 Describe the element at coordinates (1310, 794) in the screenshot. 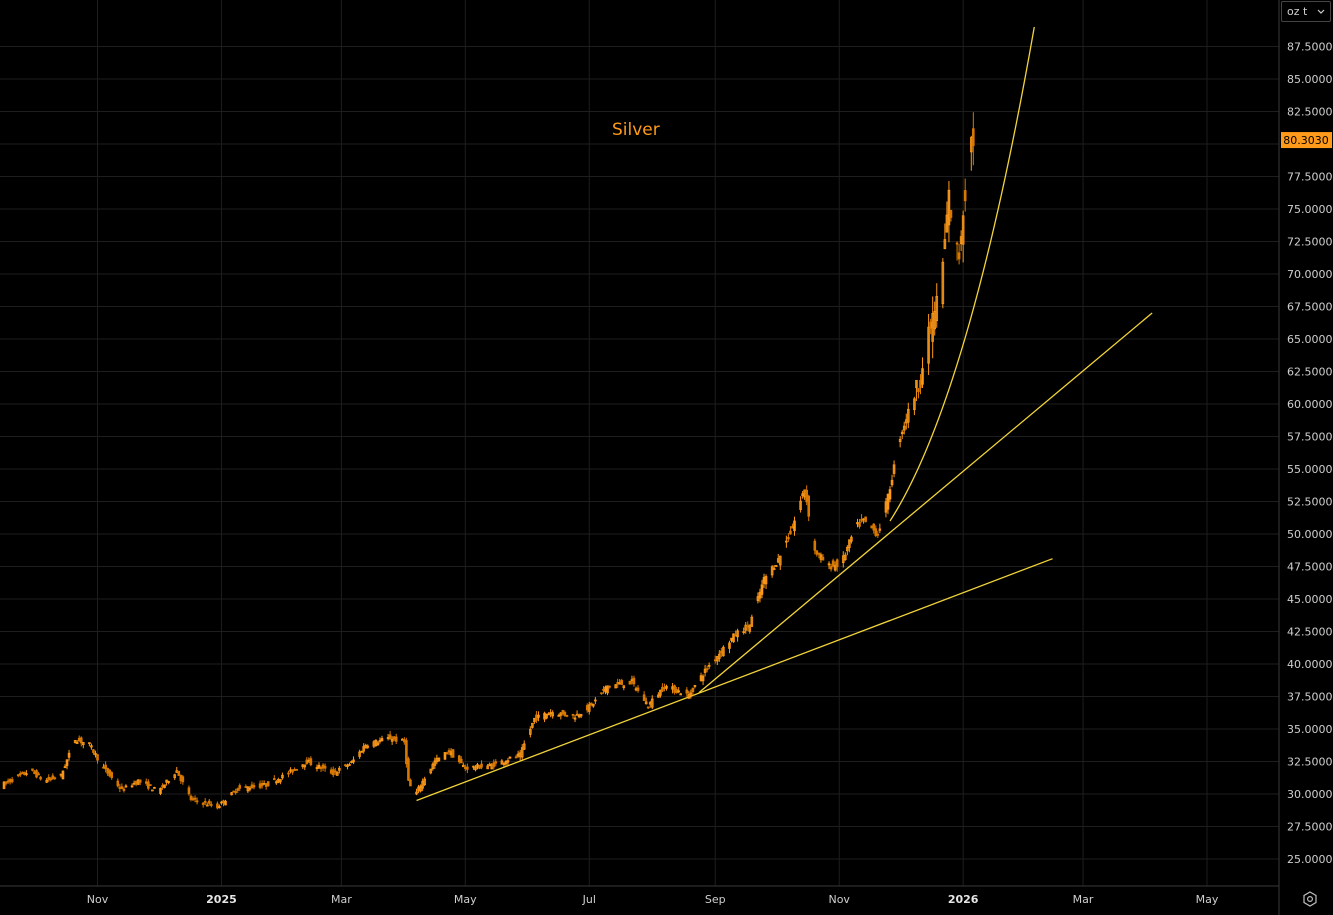

I see `y-tick-label: 30.0000` at that location.